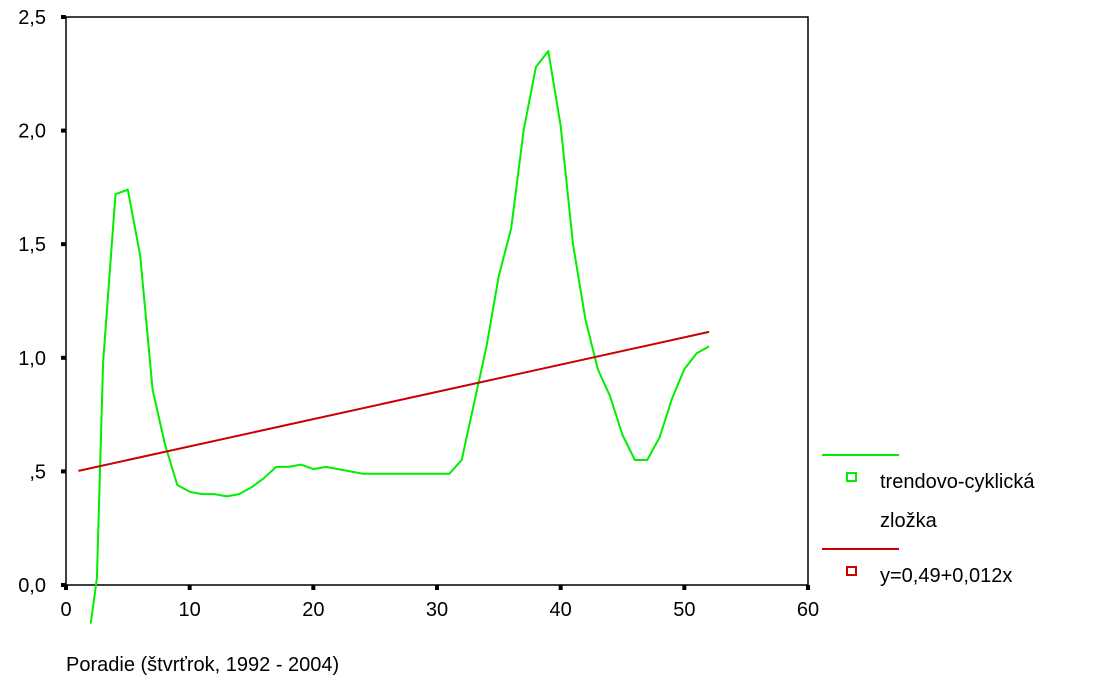 Image resolution: width=1108 pixels, height=688 pixels. I want to click on y-tick-label: 0,0, so click(32, 586).